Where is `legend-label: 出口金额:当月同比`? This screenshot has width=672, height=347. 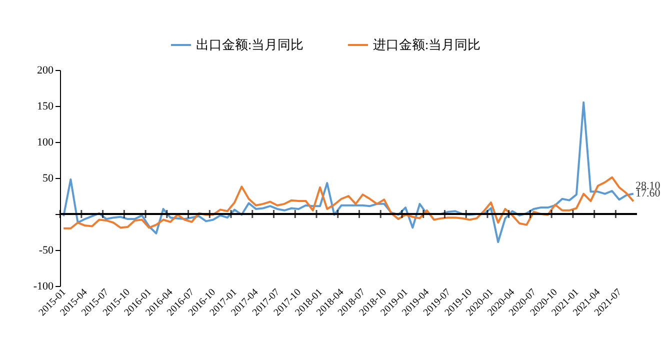 legend-label: 出口金额:当月同比 is located at coordinates (250, 44).